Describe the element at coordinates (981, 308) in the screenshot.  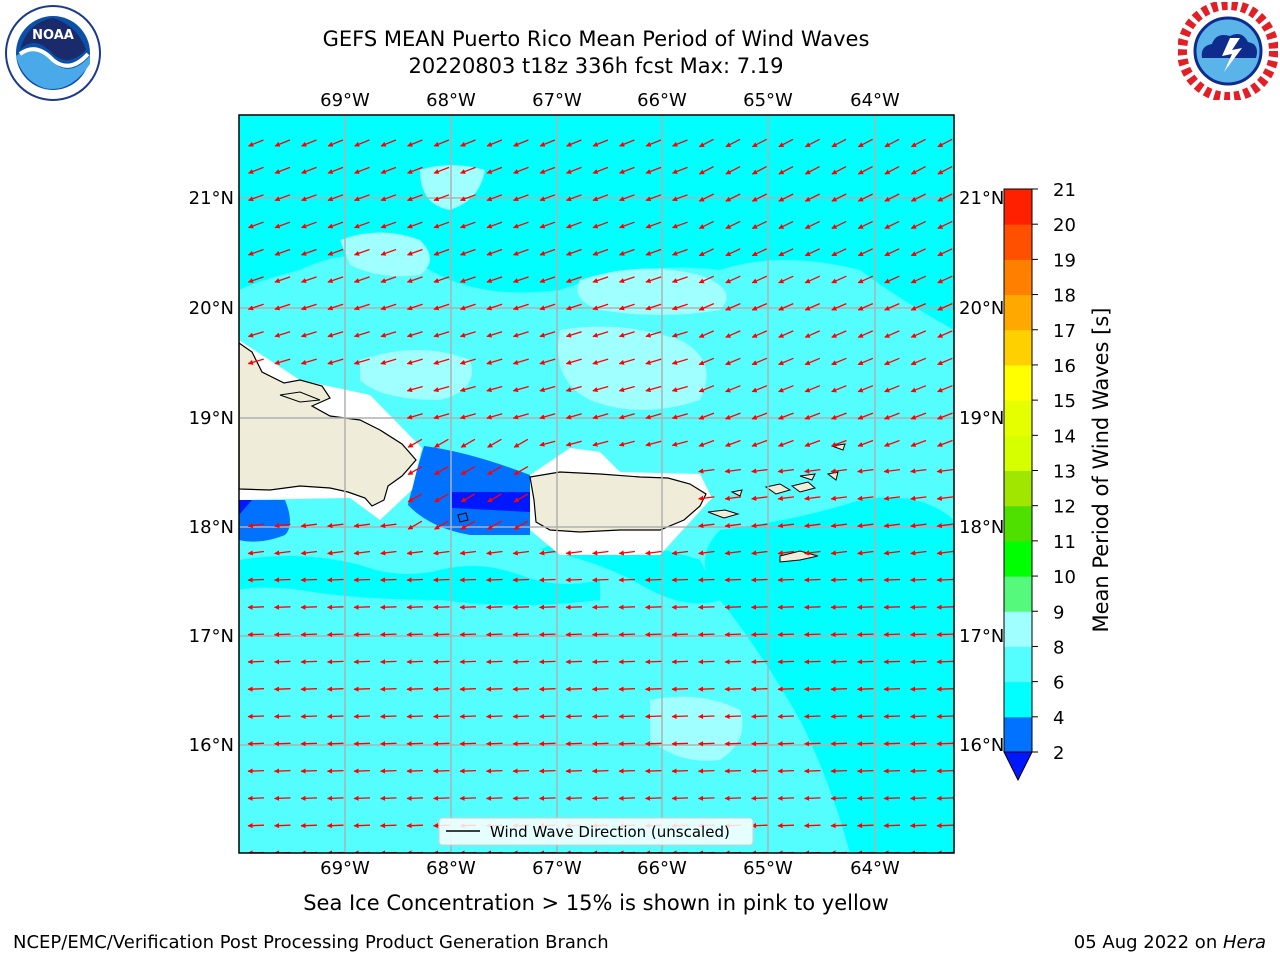
I see `svg-text: 20°N` at that location.